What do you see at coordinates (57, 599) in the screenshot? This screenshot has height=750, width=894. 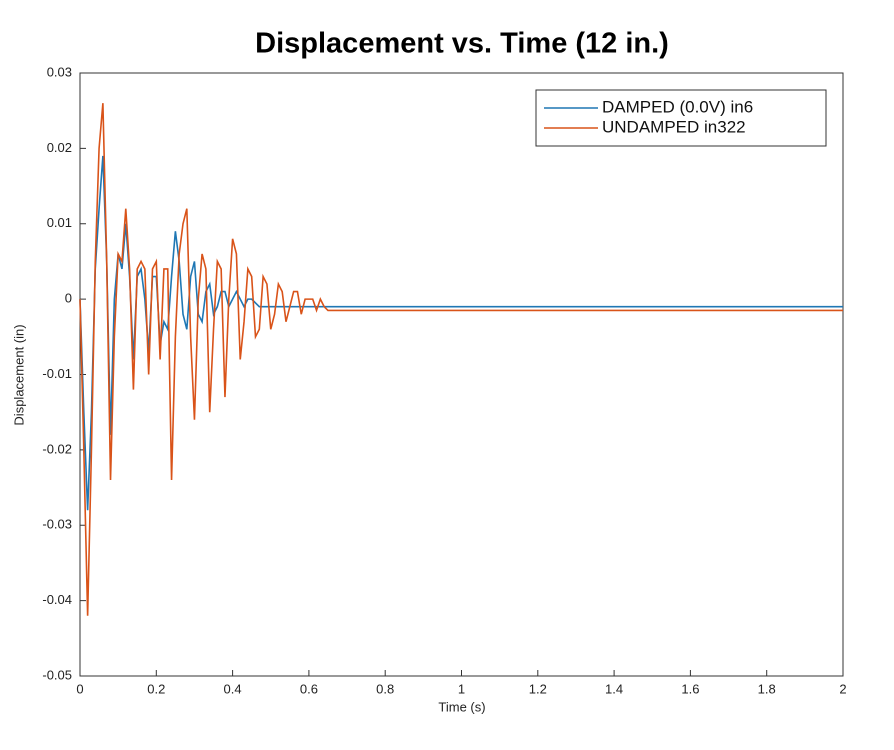 I see `y-tick-label: -0.04` at bounding box center [57, 599].